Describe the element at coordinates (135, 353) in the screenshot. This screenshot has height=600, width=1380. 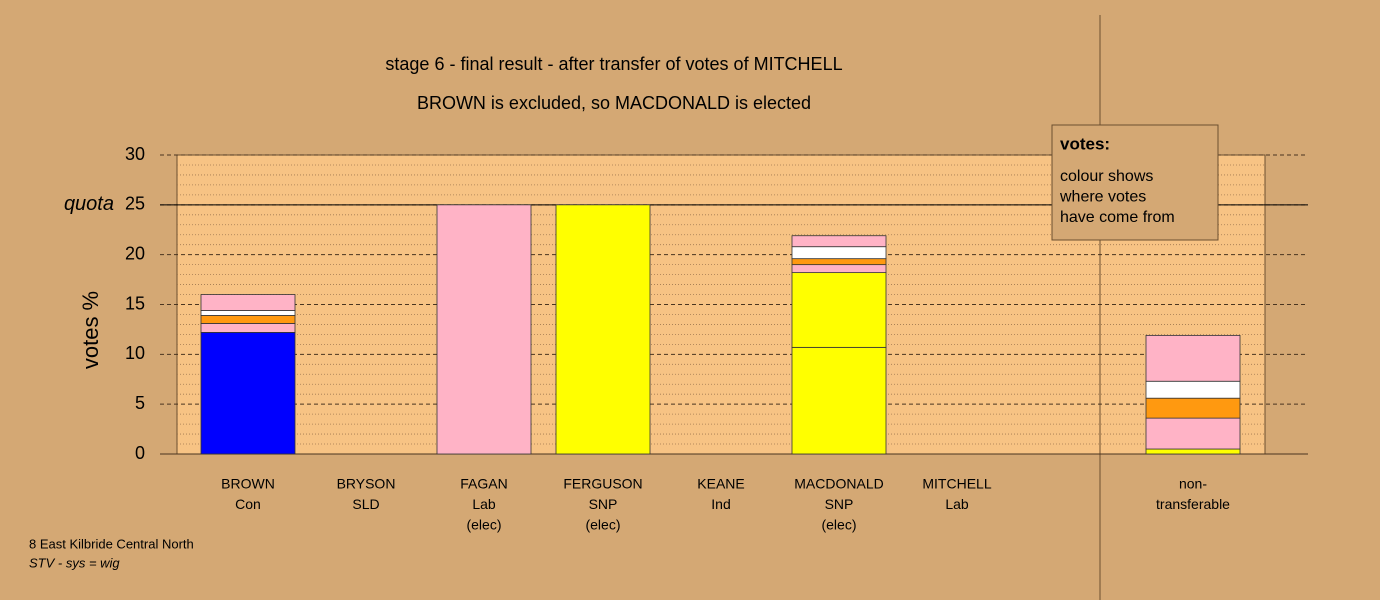
I see `y-tick-label: 10` at that location.